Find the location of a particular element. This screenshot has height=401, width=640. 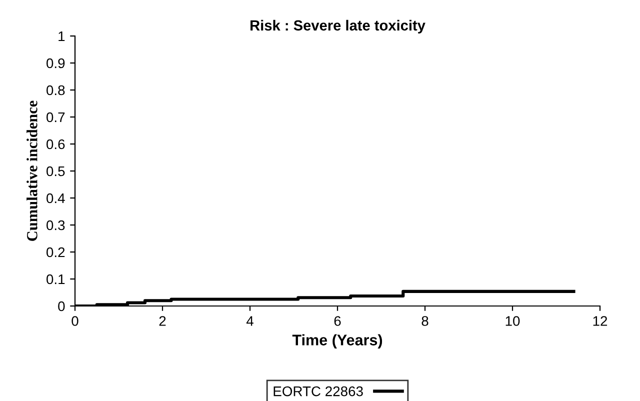

y-tick-label: 1 is located at coordinates (61, 36).